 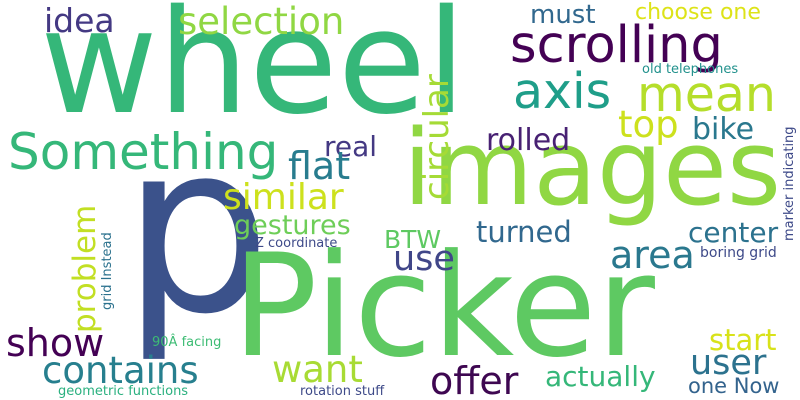 I want to click on word-use: use, so click(x=424, y=259).